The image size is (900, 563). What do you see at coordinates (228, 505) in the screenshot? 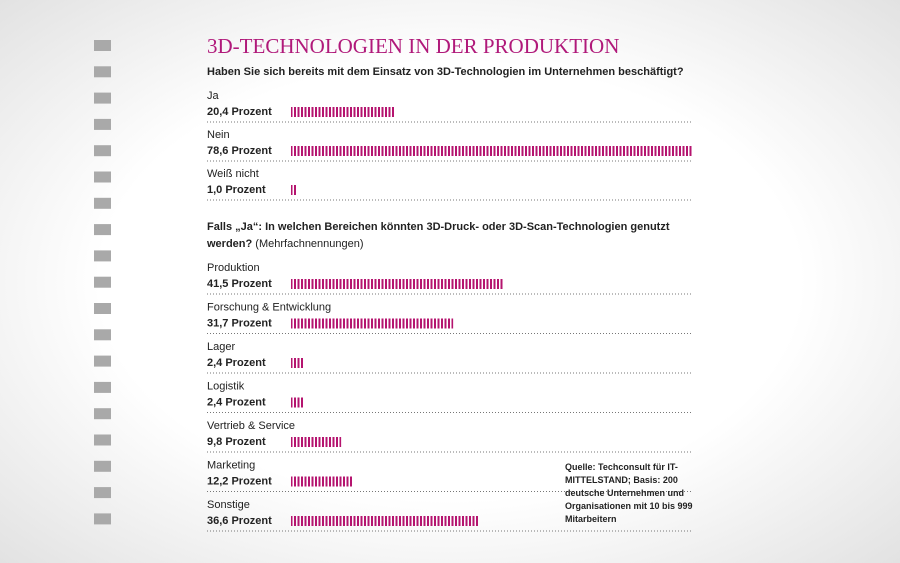
I see `category-label: Sonstige` at bounding box center [228, 505].